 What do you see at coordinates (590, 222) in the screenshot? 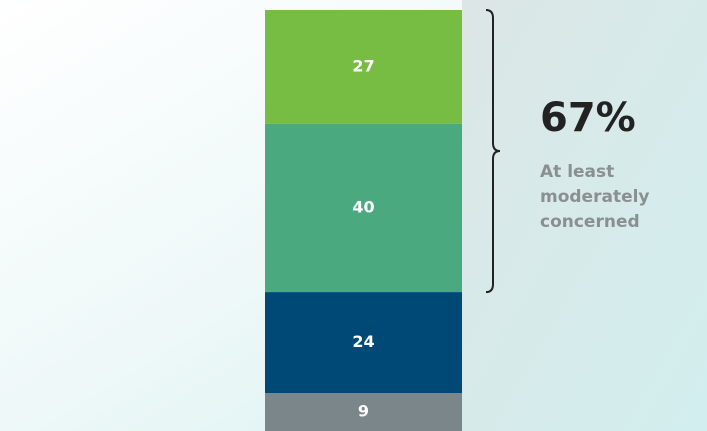
I see `annotation-text: concerned` at bounding box center [590, 222].